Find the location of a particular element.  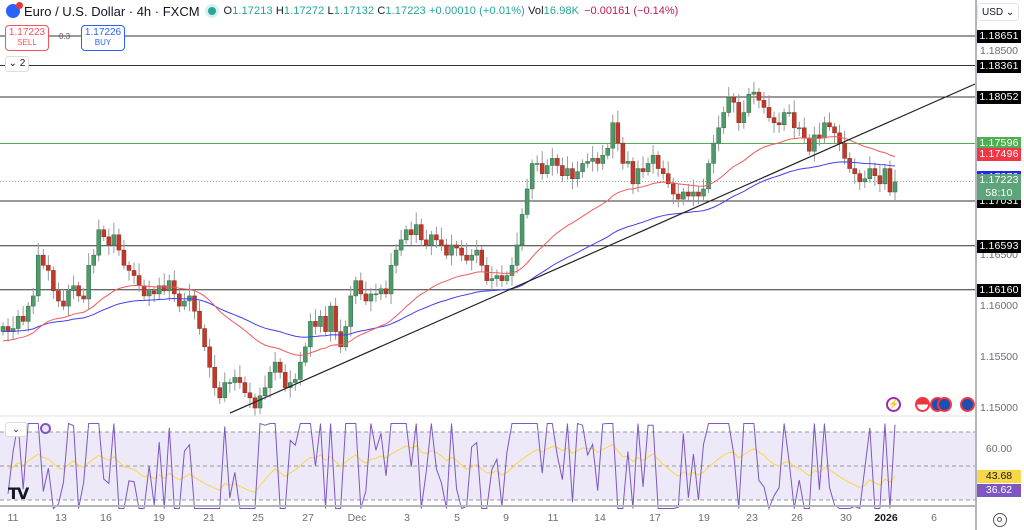

low-value: 1.17132 is located at coordinates (354, 11).